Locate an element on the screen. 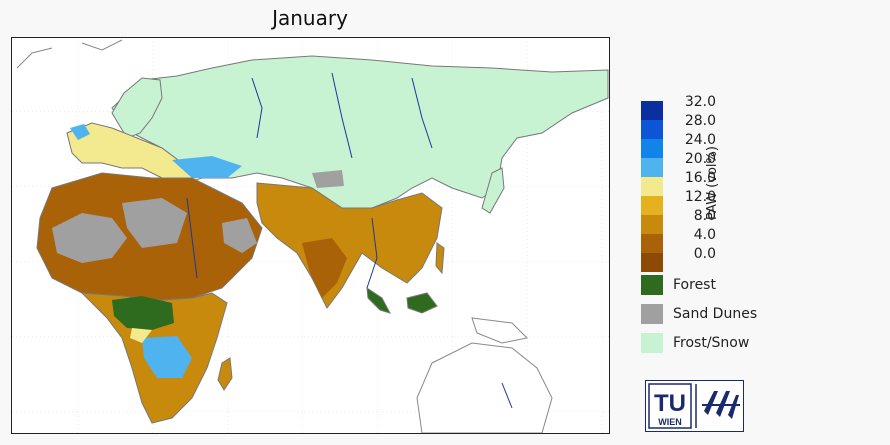 The image size is (890, 445). river-ob is located at coordinates (257, 108).